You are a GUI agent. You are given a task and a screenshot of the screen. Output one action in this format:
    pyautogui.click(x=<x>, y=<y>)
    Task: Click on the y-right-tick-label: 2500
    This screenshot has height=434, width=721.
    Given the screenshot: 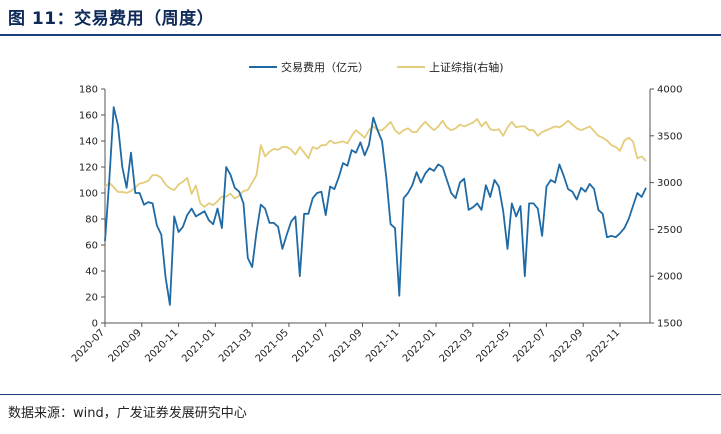 What is the action you would take?
    pyautogui.click(x=669, y=230)
    